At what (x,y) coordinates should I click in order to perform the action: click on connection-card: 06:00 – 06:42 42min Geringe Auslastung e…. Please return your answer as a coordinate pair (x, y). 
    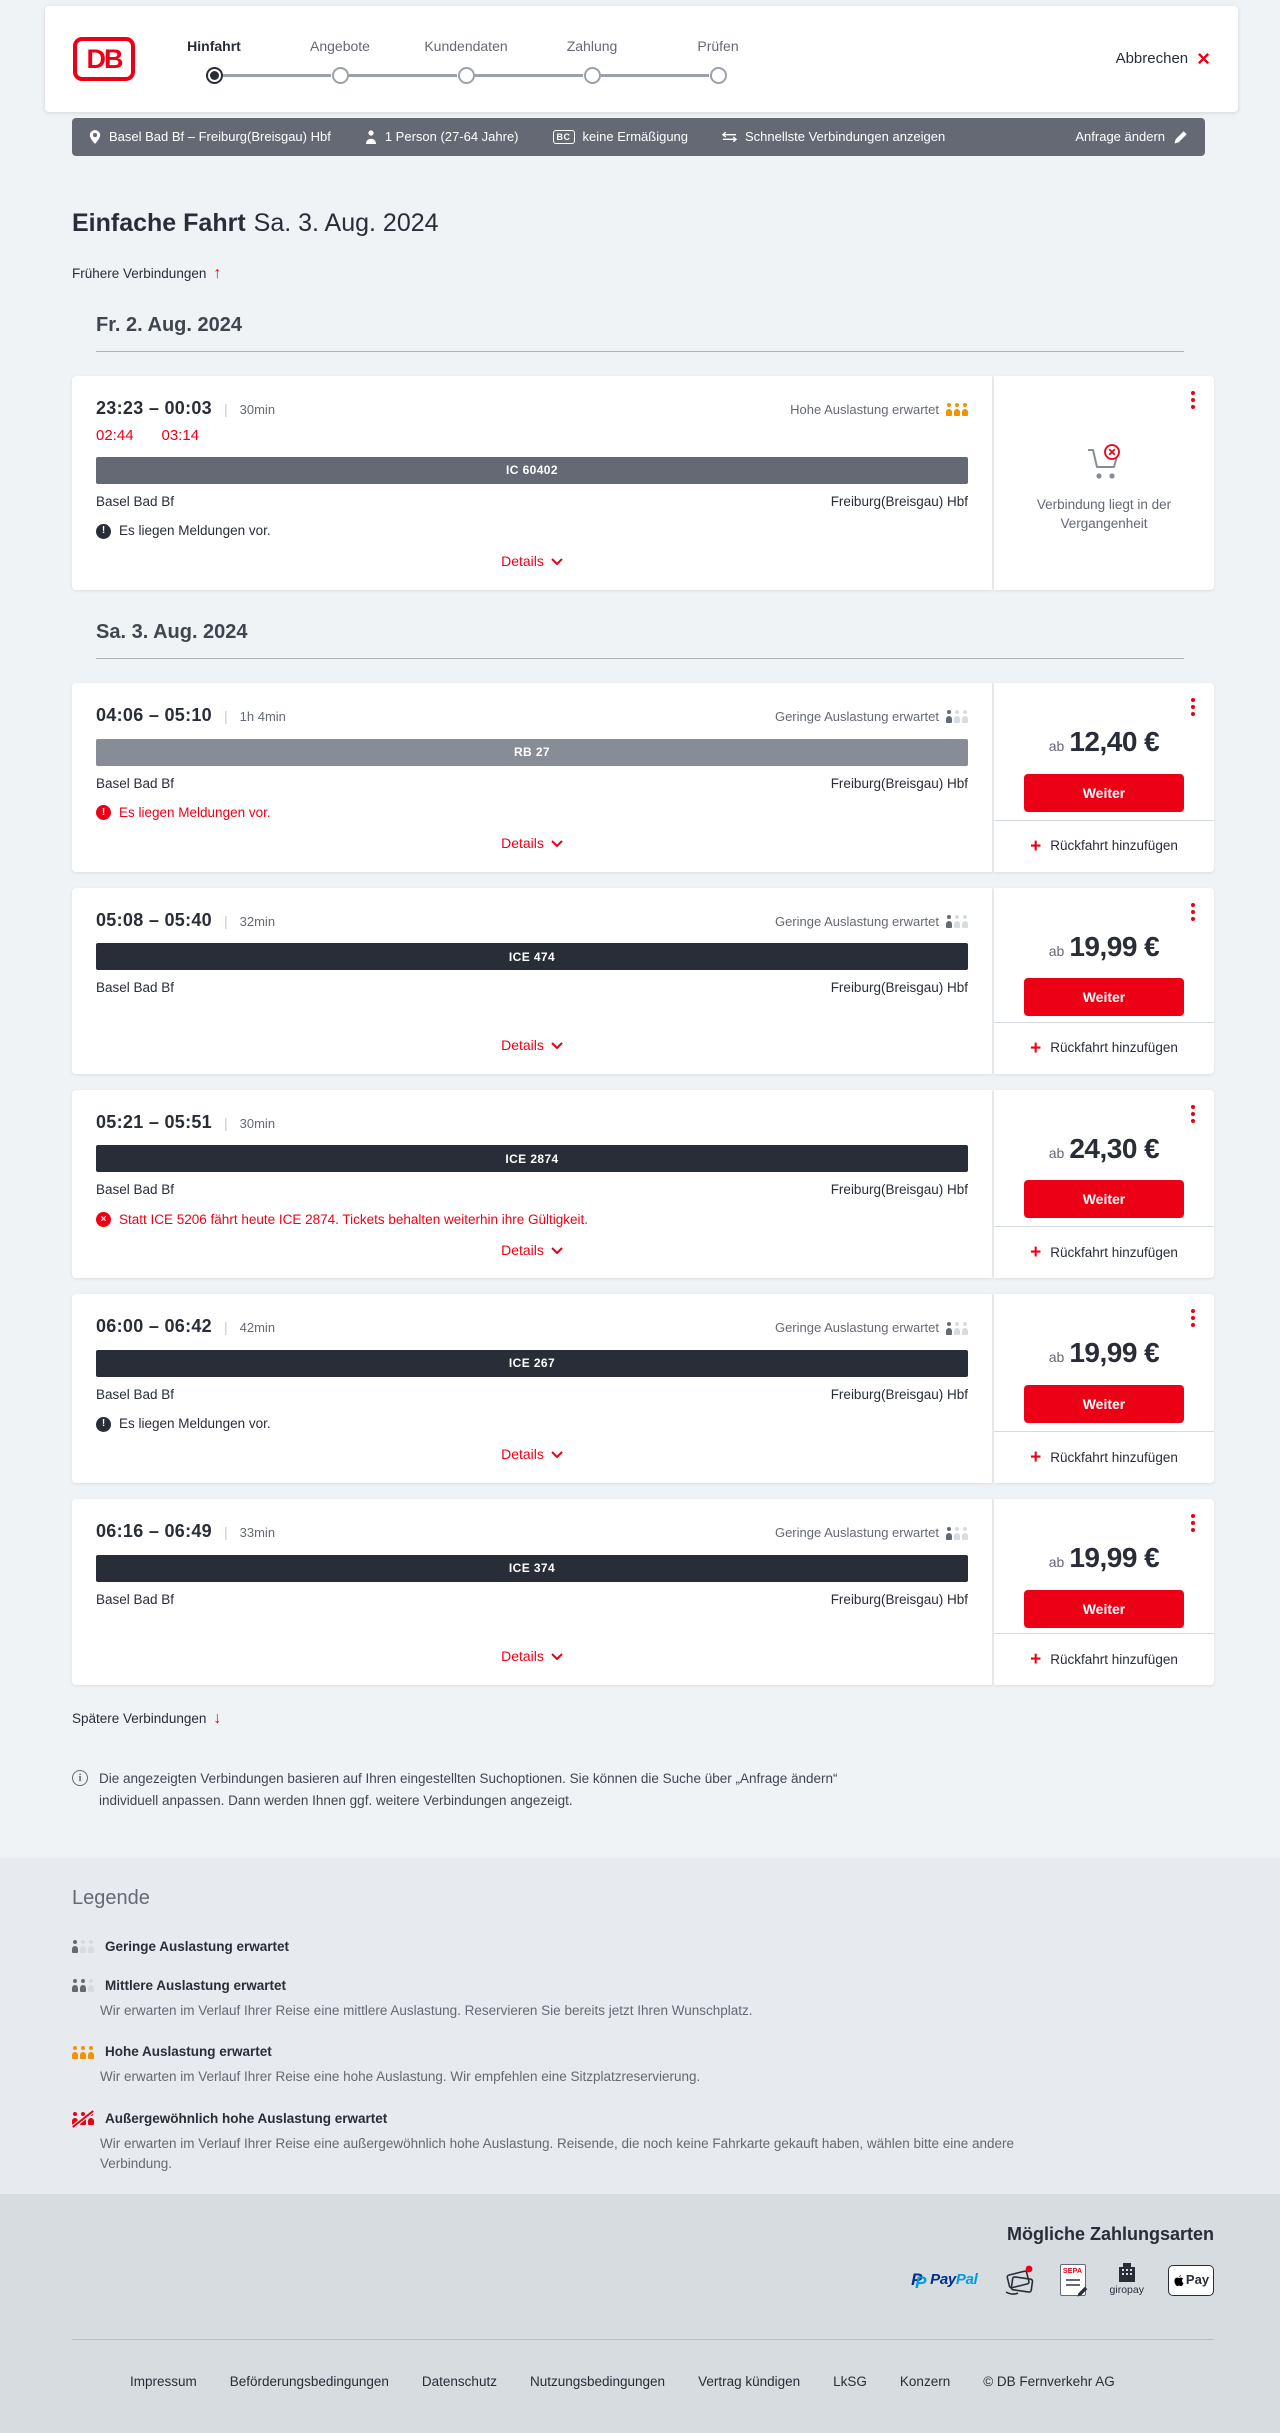
    Looking at the image, I should click on (643, 1389).